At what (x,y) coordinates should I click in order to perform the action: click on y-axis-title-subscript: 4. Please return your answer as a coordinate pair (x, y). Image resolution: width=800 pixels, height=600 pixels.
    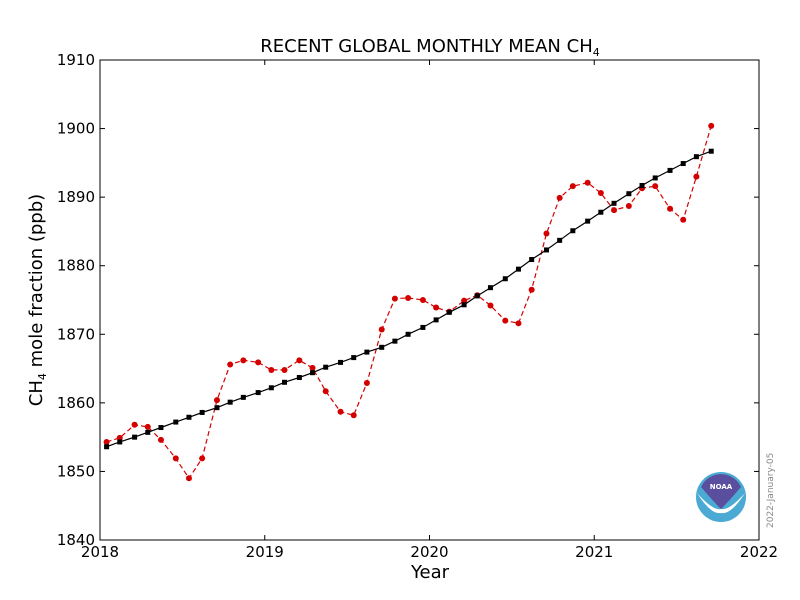
    Looking at the image, I should click on (42, 376).